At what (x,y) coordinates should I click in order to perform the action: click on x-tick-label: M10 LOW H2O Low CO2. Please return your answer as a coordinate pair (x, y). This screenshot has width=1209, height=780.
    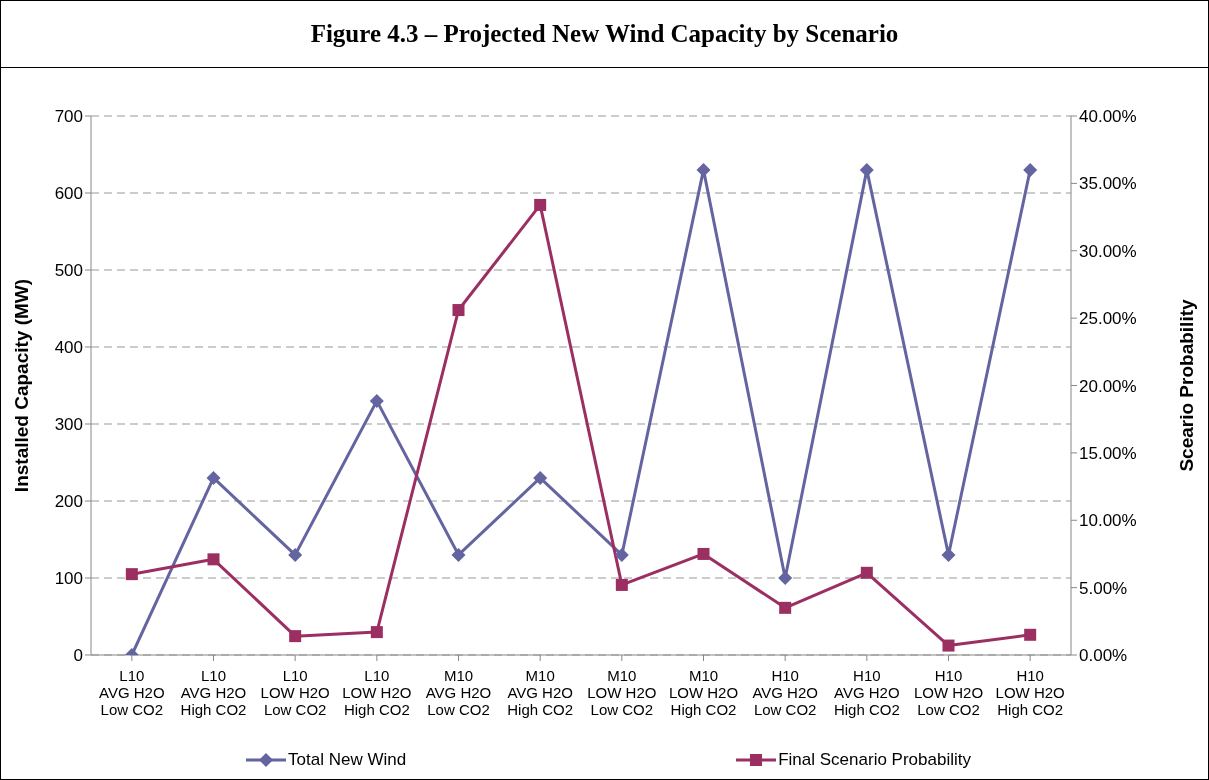
    Looking at the image, I should click on (622, 692).